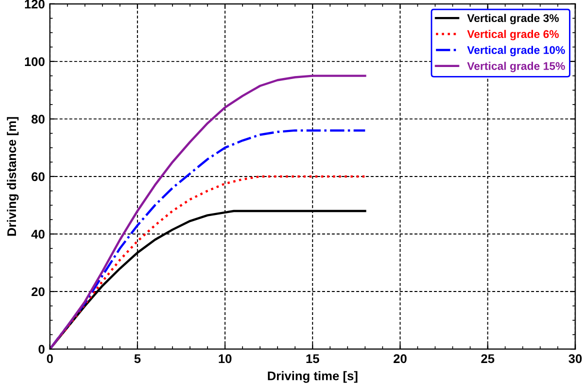 This screenshot has width=587, height=390. I want to click on y-tick-label: 20, so click(38, 291).